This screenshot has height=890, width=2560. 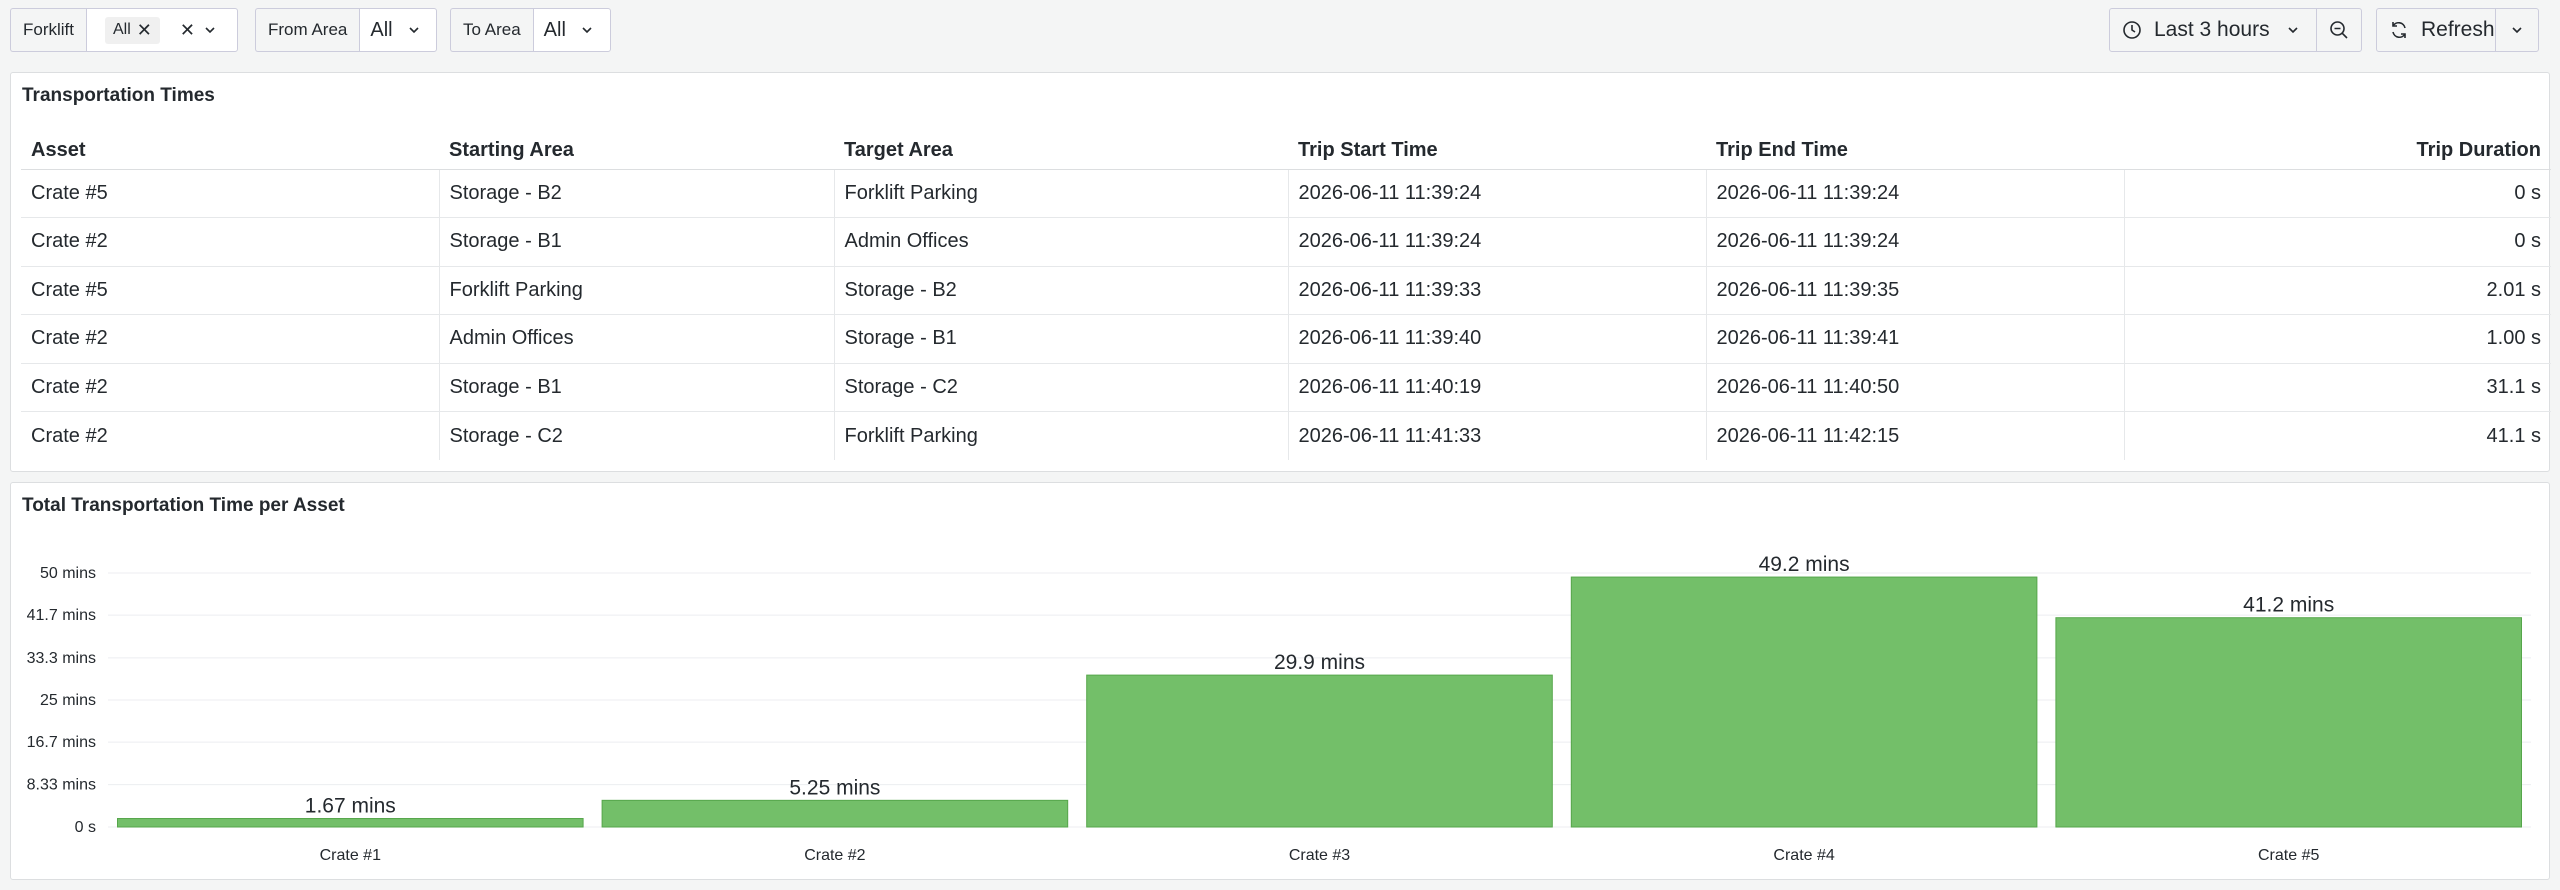 I want to click on column-header-trip-duration: Trip Duration, so click(x=2337, y=149).